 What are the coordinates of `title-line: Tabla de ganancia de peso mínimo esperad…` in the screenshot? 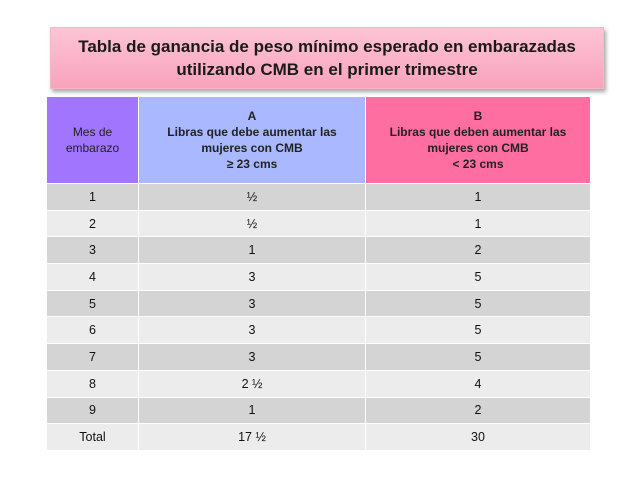 It's located at (327, 46).